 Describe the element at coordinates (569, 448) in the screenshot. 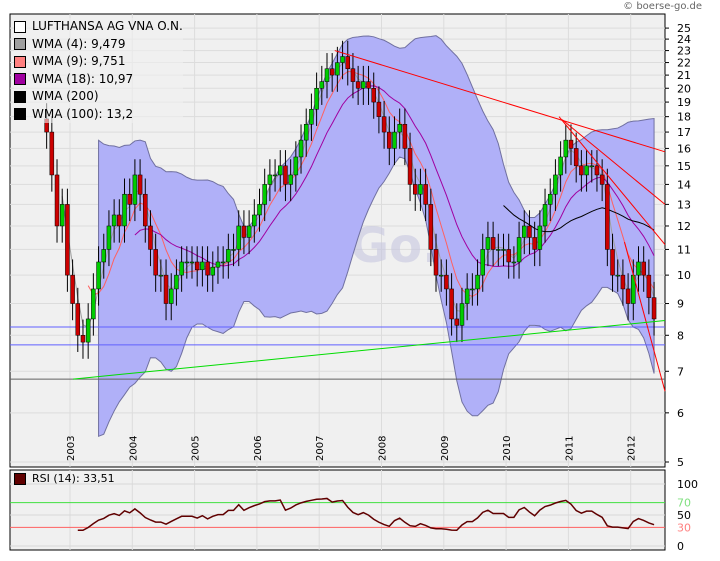

I see `x-tick-label: 2011` at that location.